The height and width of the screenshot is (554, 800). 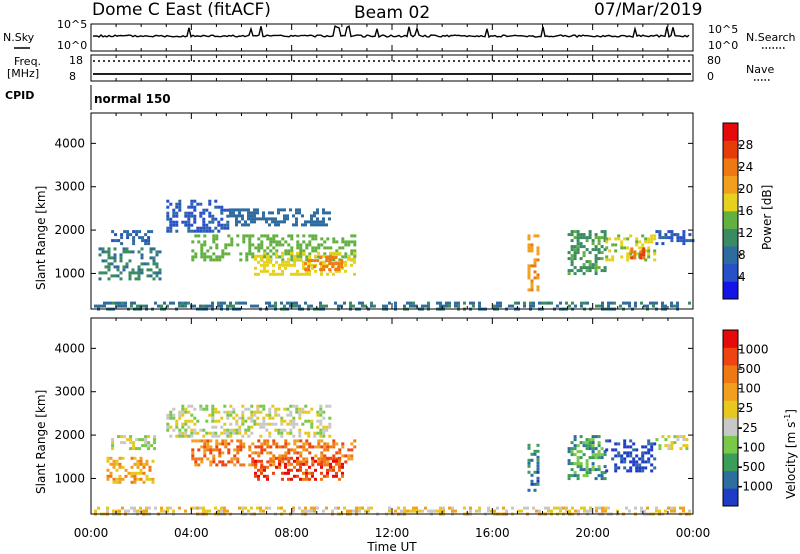 What do you see at coordinates (745, 408) in the screenshot?
I see `colorbar-tick-label: 25` at bounding box center [745, 408].